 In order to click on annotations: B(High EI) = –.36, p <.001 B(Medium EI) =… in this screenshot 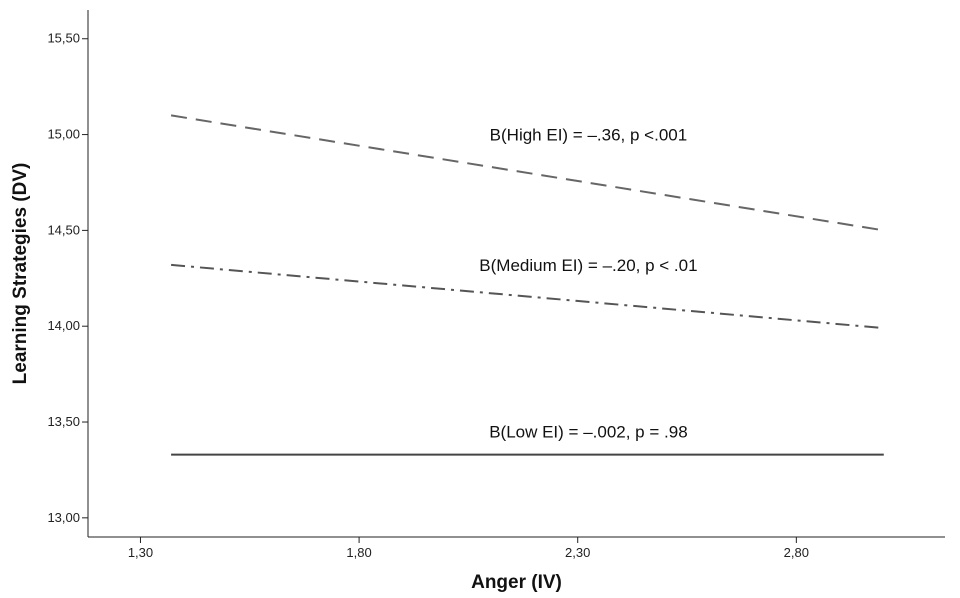, I will do `click(588, 284)`.